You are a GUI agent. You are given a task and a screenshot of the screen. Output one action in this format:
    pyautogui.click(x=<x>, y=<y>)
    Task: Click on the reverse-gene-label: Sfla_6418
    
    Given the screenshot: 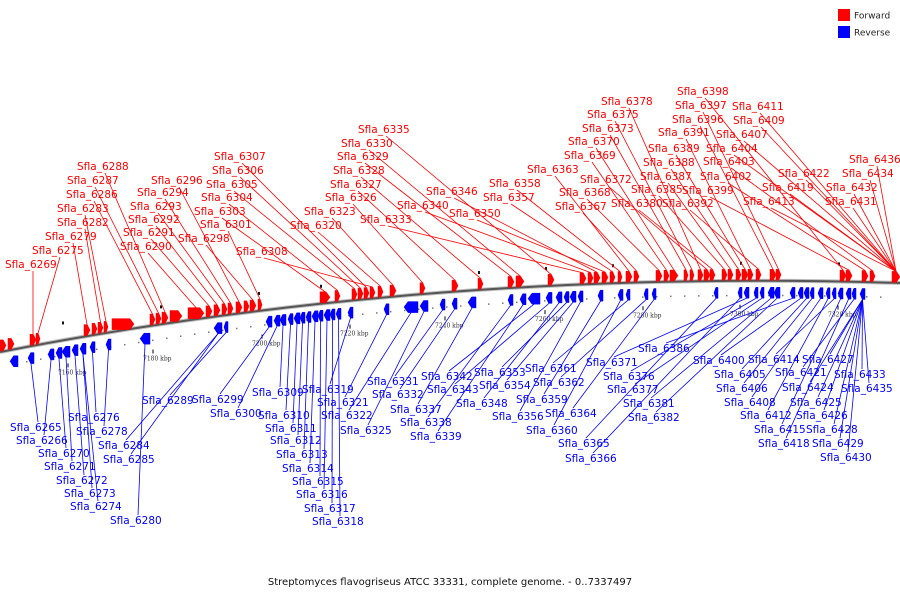 What is the action you would take?
    pyautogui.click(x=784, y=444)
    